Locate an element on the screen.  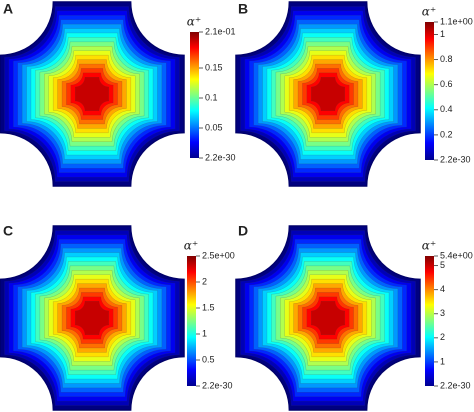
colorbar-tick-label: 0.8 is located at coordinates (446, 59).